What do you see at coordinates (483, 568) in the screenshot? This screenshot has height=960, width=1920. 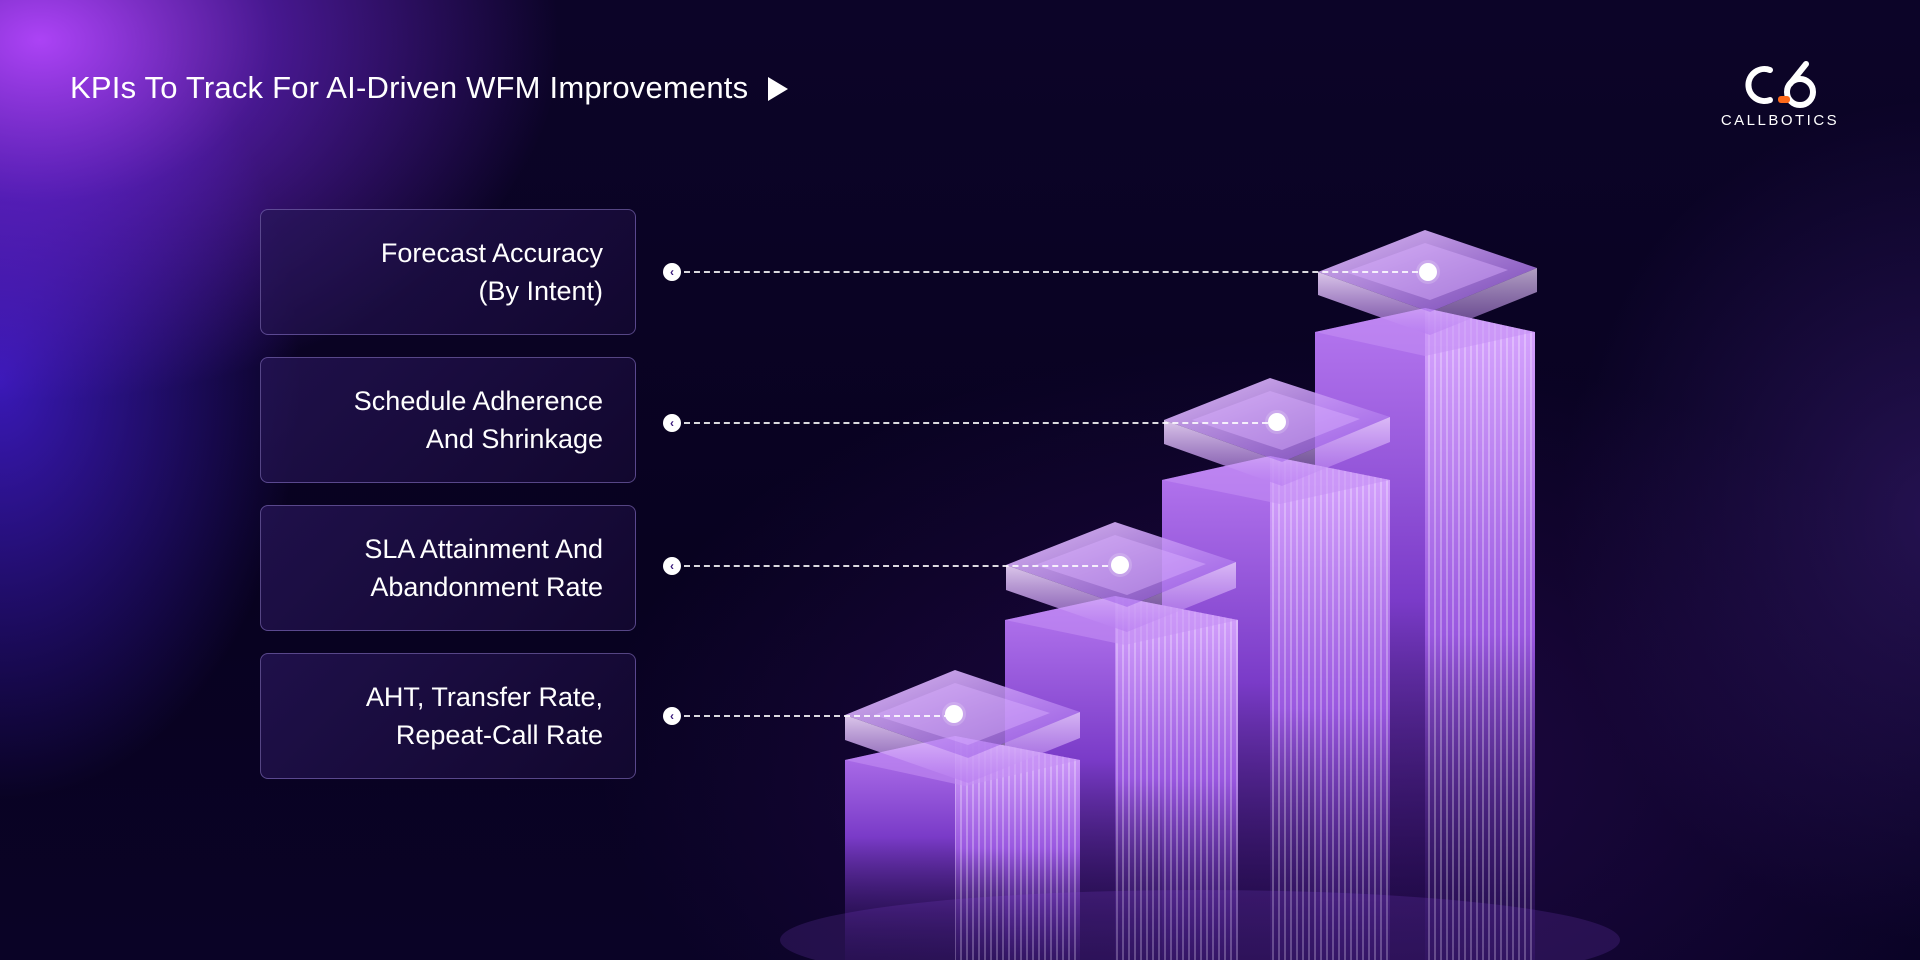 I see `kpi-label: SLA Attainment And Abandonment Rate` at bounding box center [483, 568].